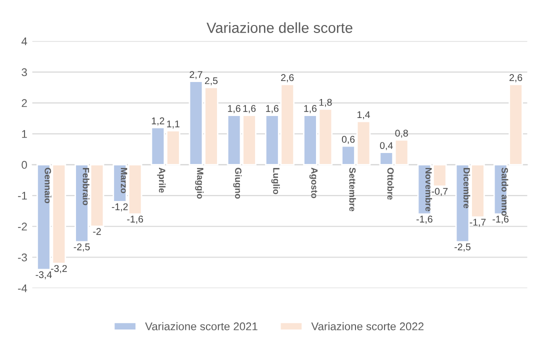 The image size is (538, 343). What do you see at coordinates (22, 196) in the screenshot?
I see `y-tick-label: -1` at bounding box center [22, 196].